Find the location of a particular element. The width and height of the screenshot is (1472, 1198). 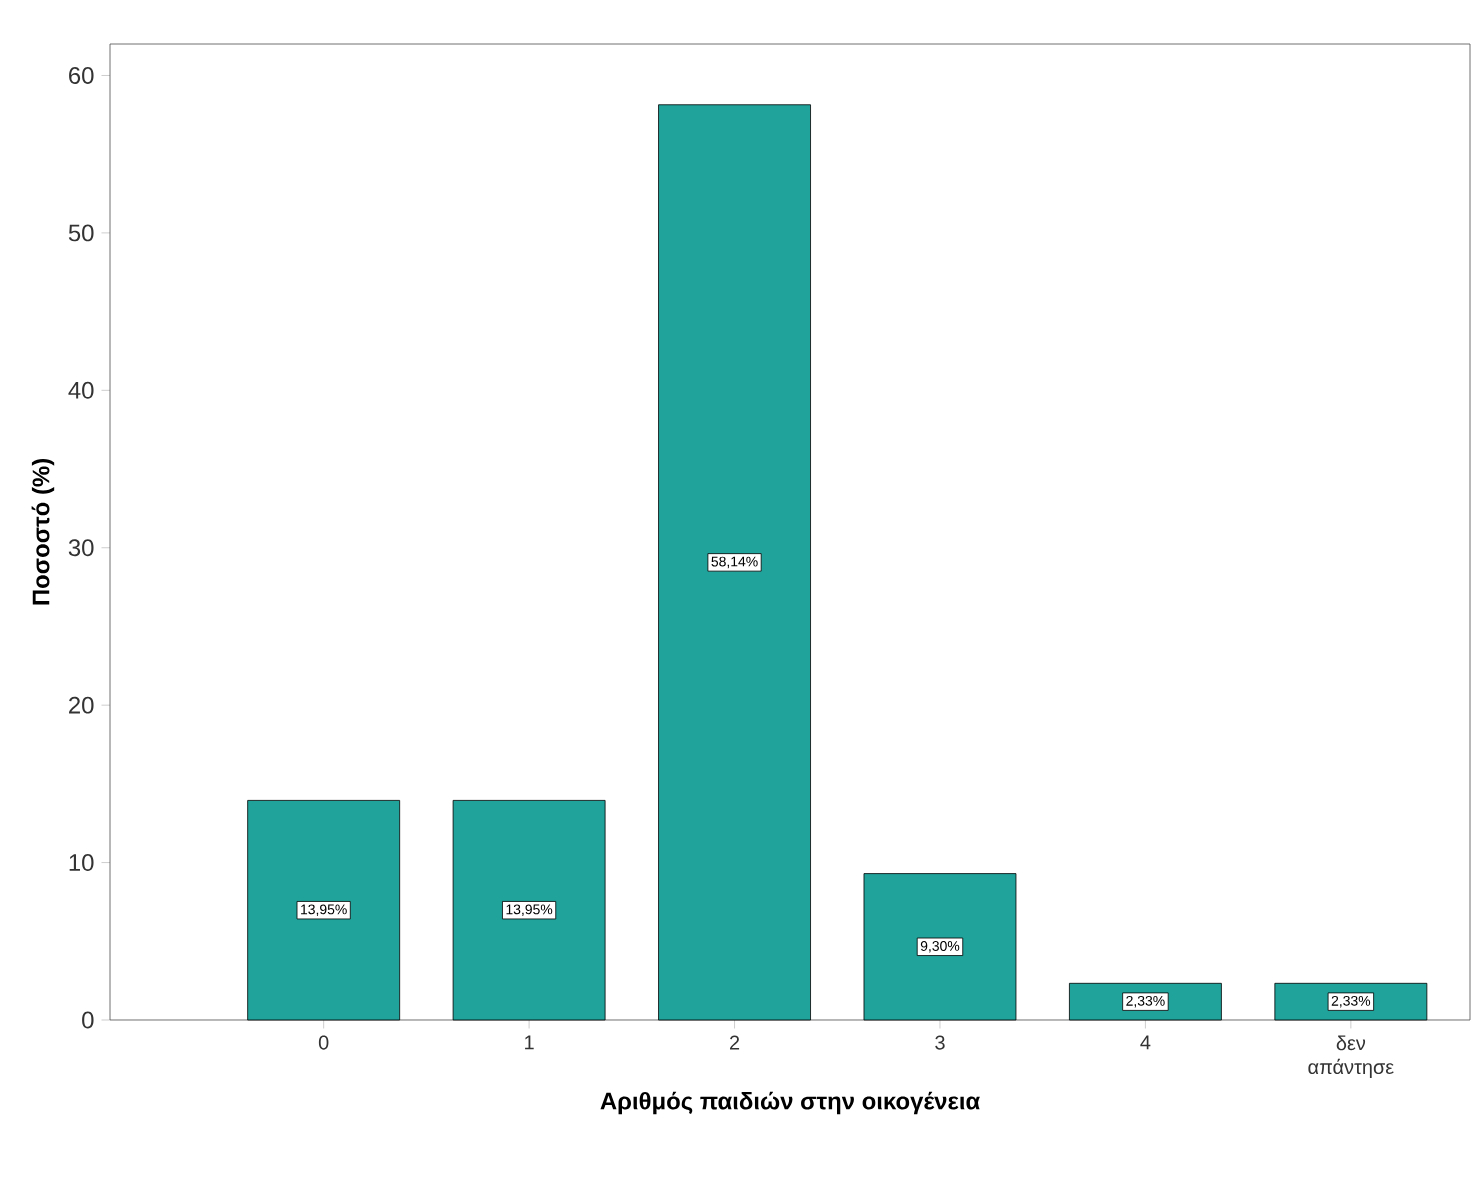

y-tick-label: 60 is located at coordinates (81, 75).